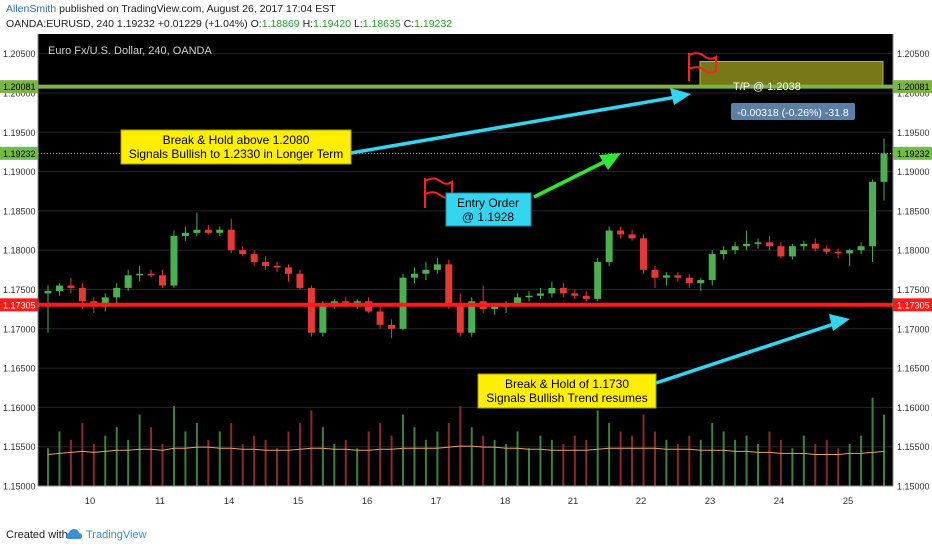 The width and height of the screenshot is (932, 550). What do you see at coordinates (358, 24) in the screenshot?
I see `low-label: L:` at bounding box center [358, 24].